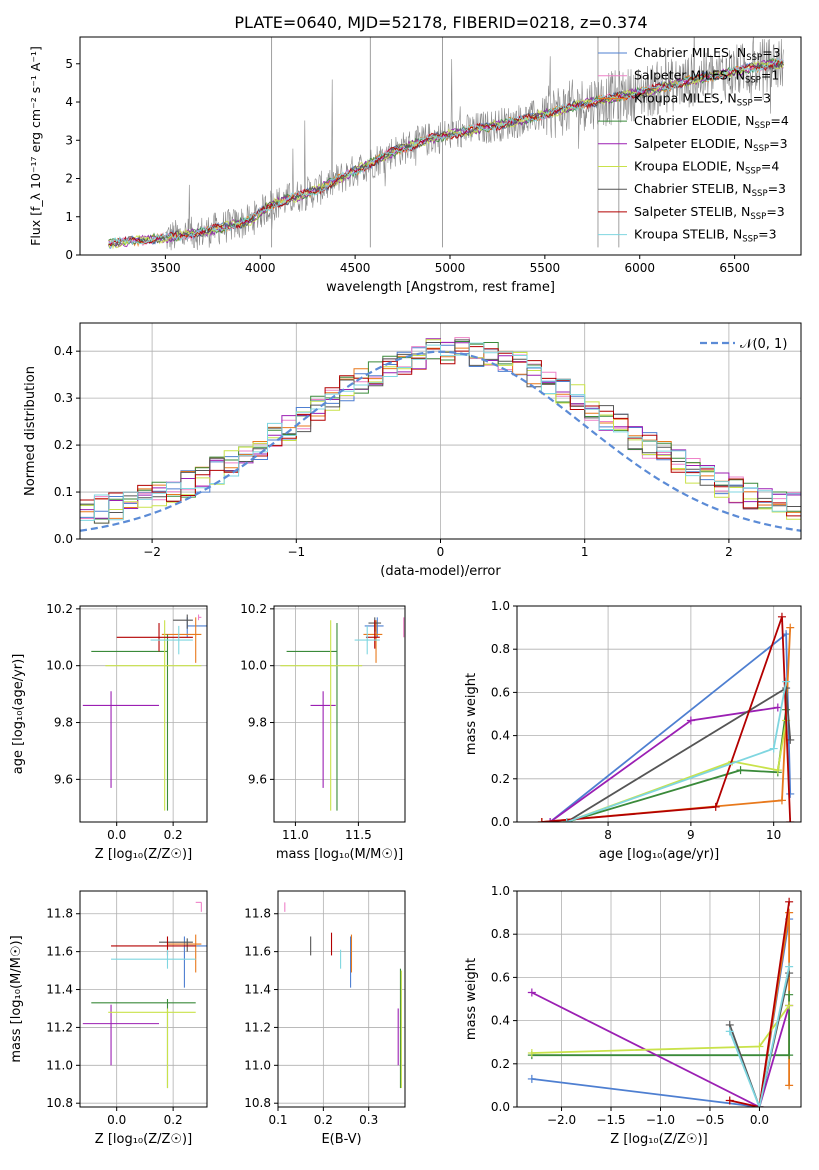 The height and width of the screenshot is (1170, 819). Describe the element at coordinates (69, 64) in the screenshot. I see `y-tick-label: 5` at that location.